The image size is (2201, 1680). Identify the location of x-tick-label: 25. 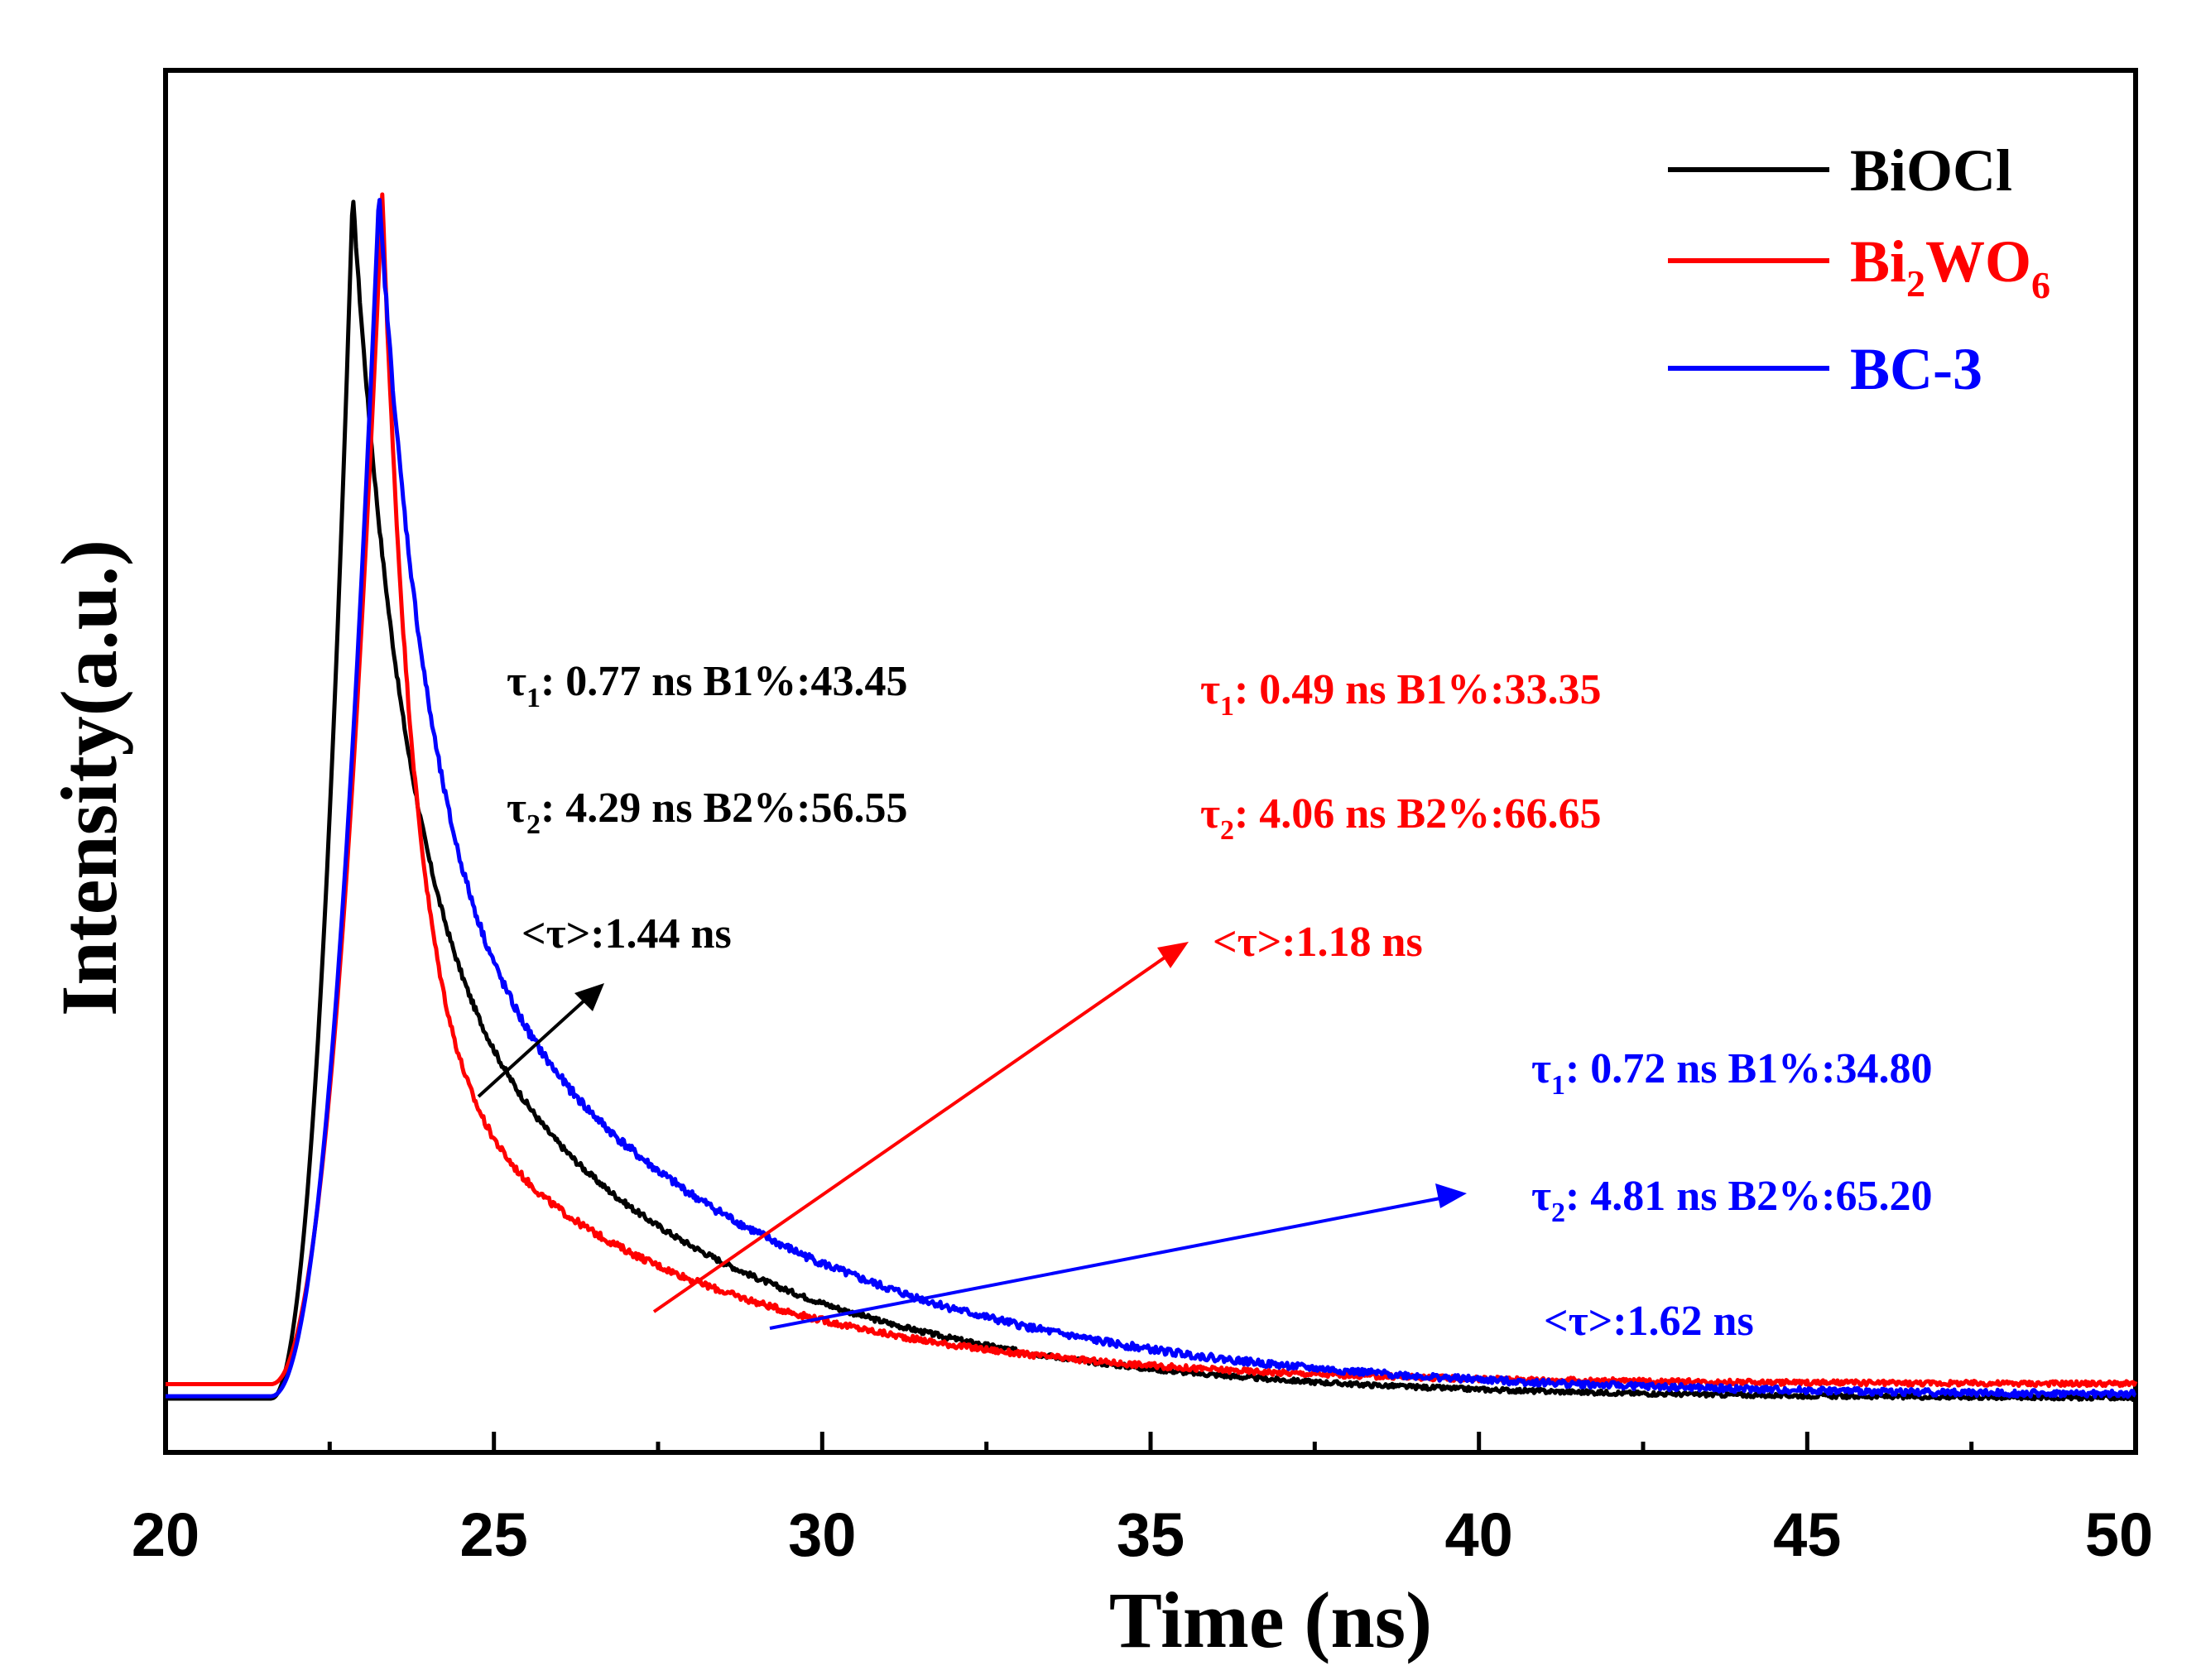
(494, 1534).